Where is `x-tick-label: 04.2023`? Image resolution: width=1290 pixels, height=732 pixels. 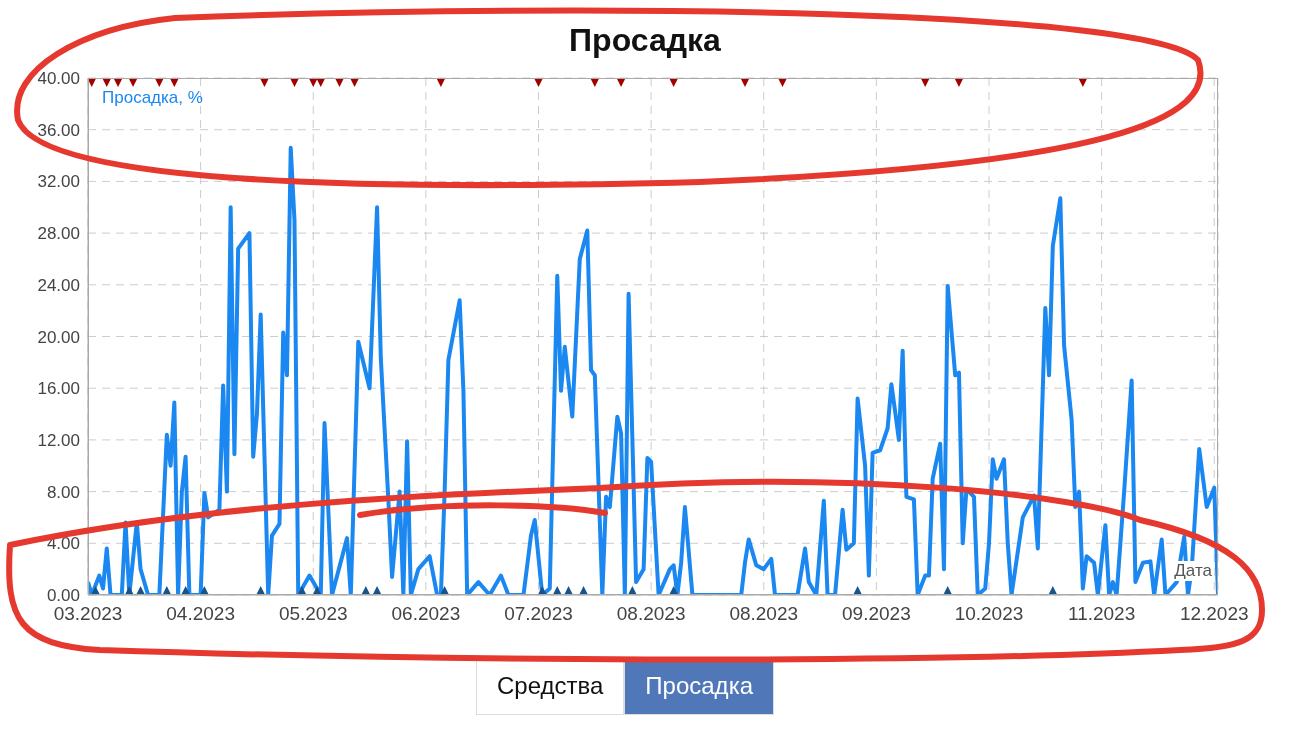
x-tick-label: 04.2023 is located at coordinates (200, 614).